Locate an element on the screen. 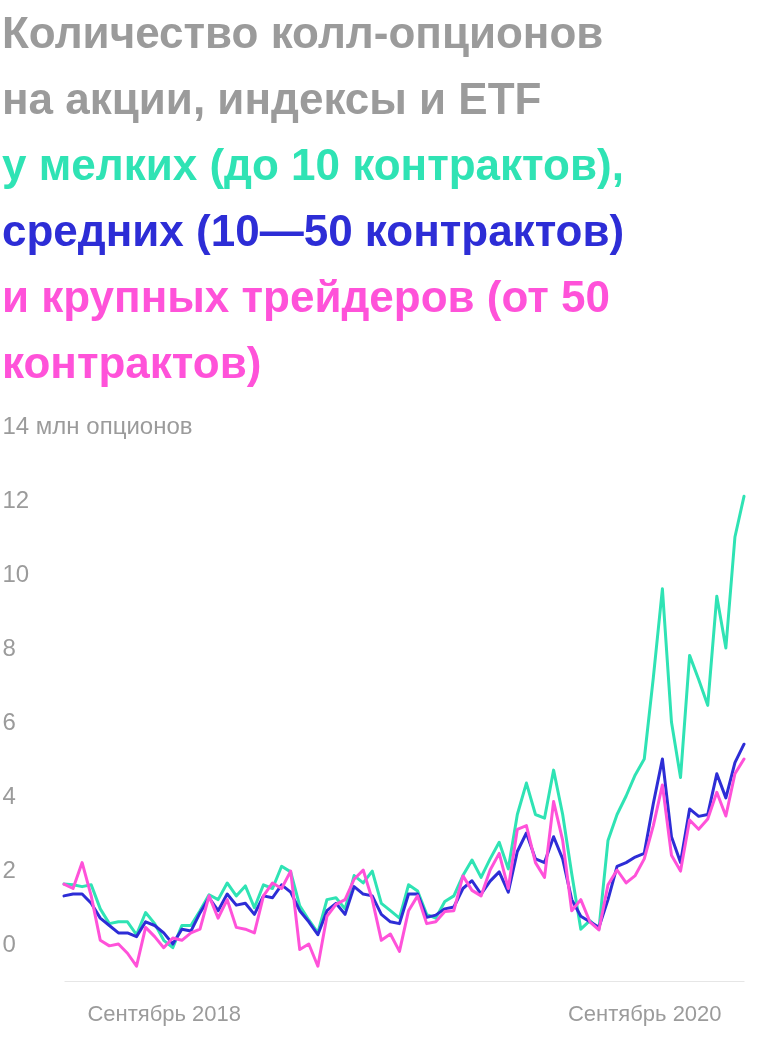  y-tick-label: 6 is located at coordinates (9, 721).